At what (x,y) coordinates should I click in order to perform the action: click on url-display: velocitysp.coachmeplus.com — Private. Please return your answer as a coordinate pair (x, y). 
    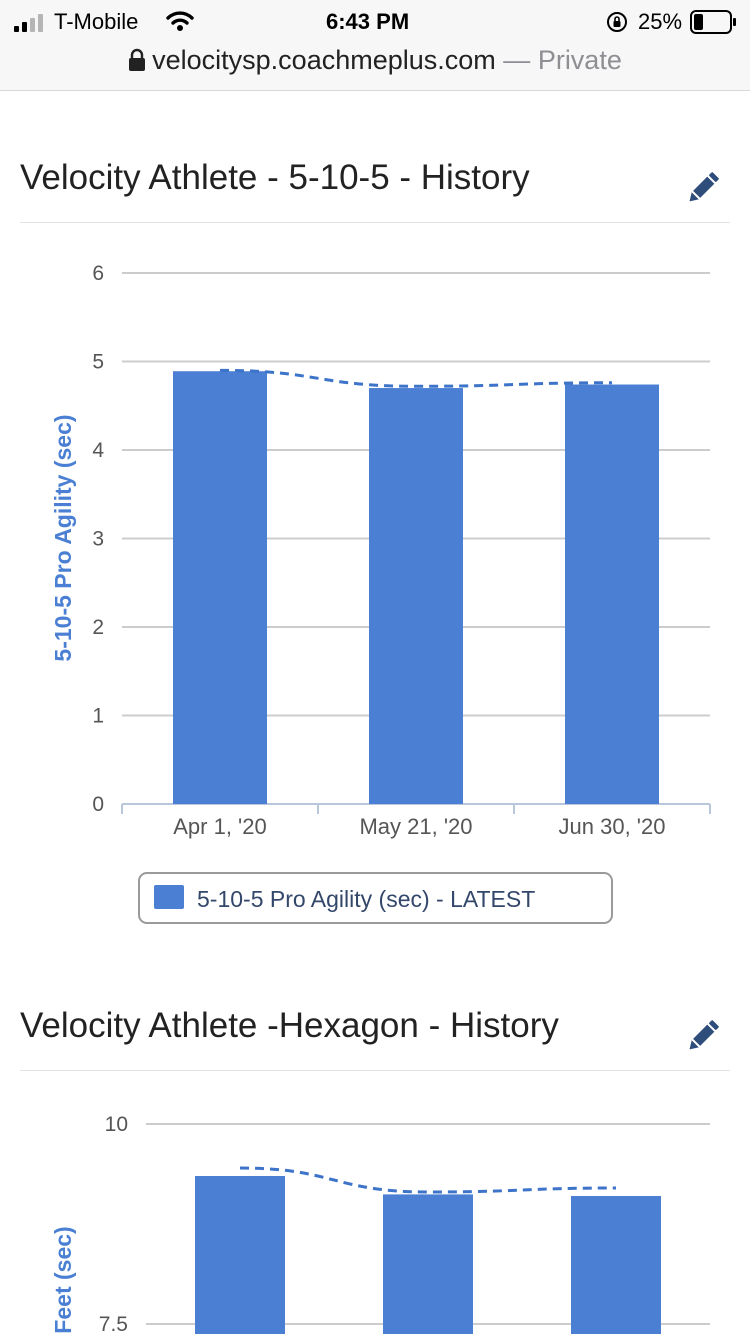
    Looking at the image, I should click on (375, 60).